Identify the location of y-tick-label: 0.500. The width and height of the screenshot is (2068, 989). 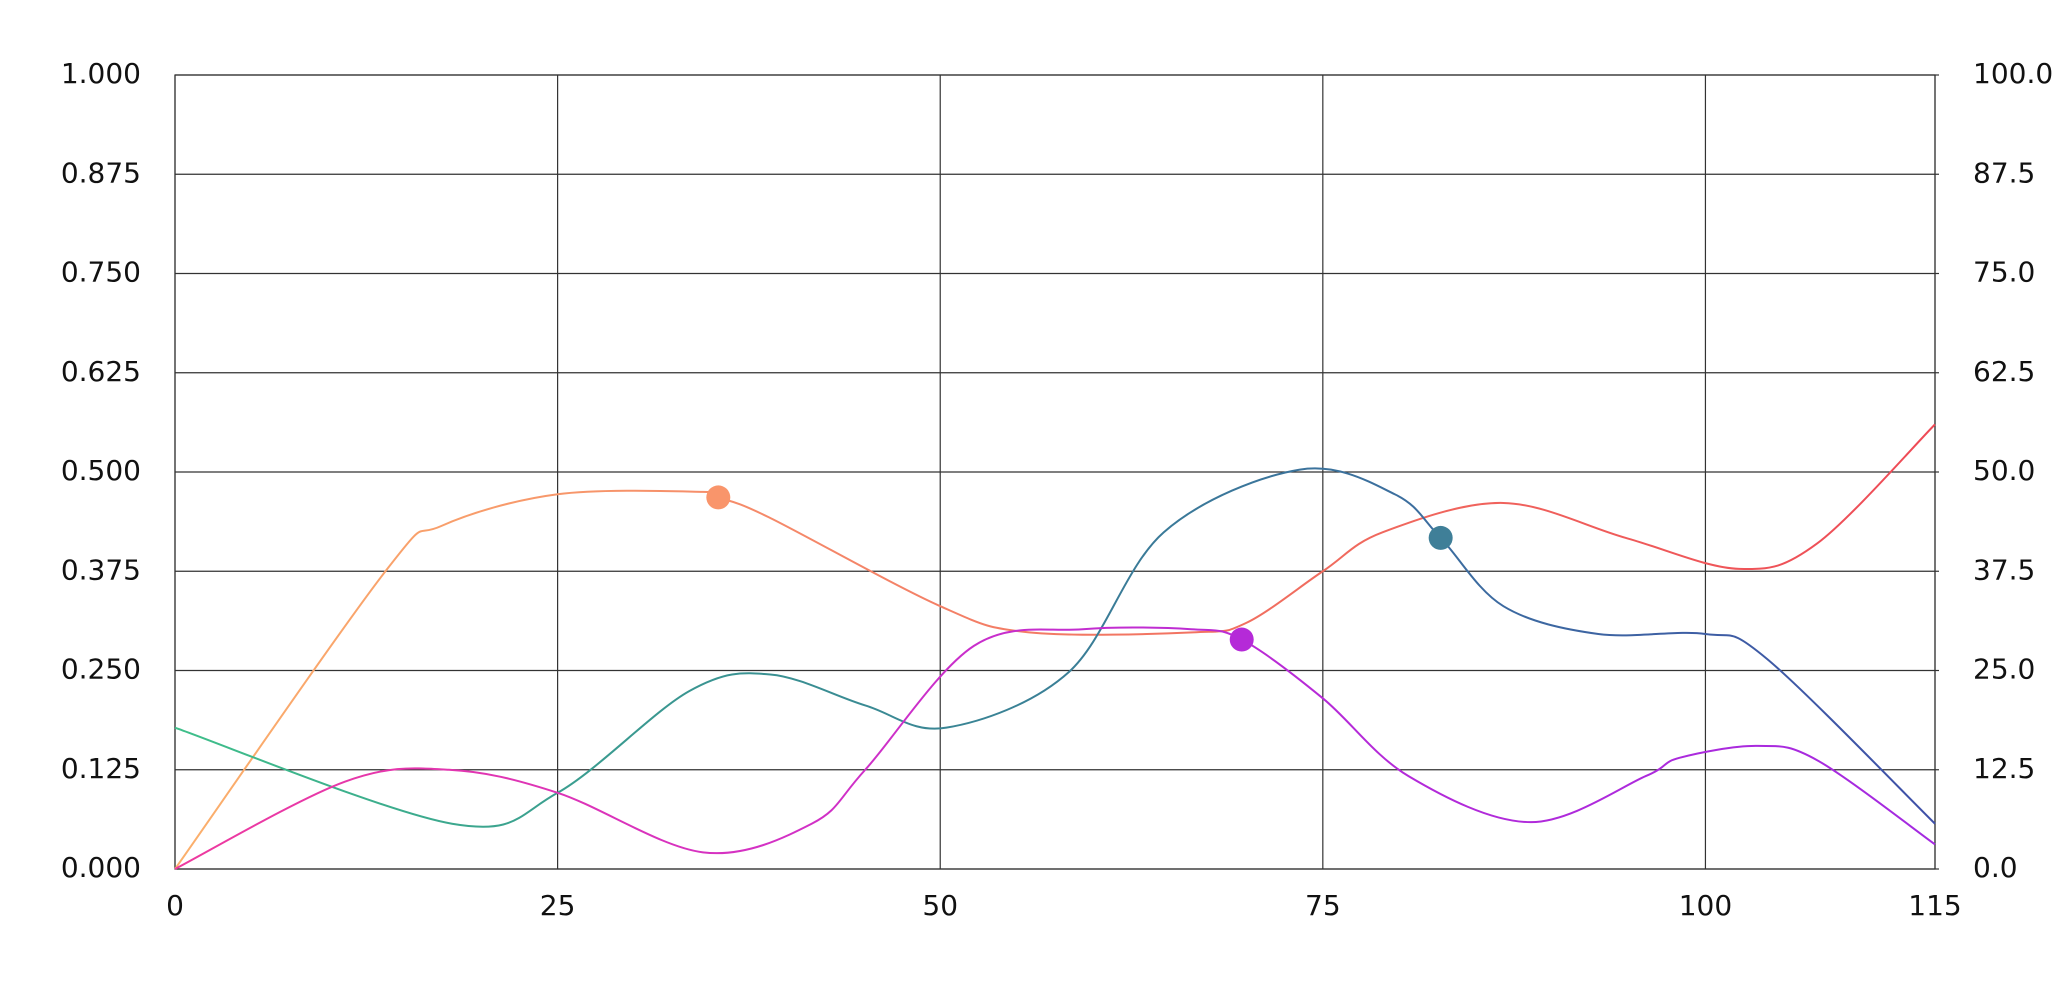
(101, 470).